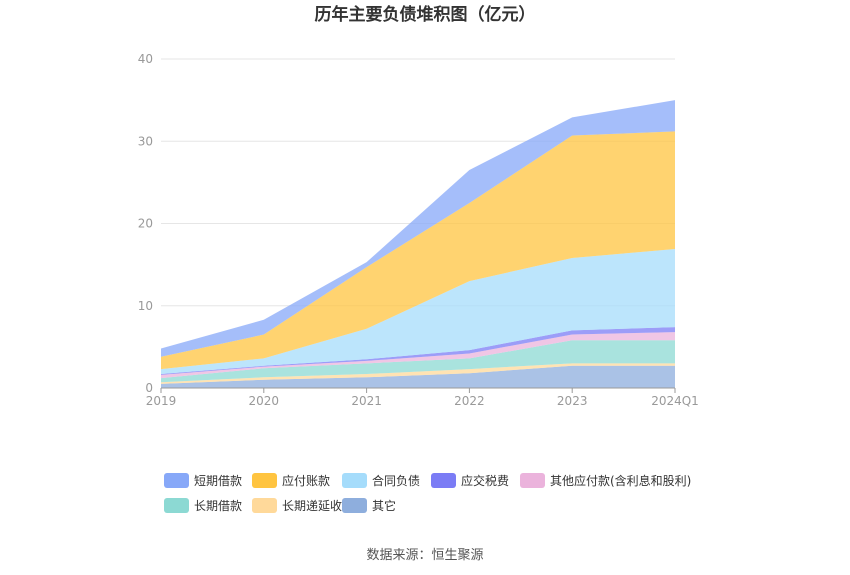 The image size is (850, 575). I want to click on source-note: 数据来源：恒生聚源, so click(424, 555).